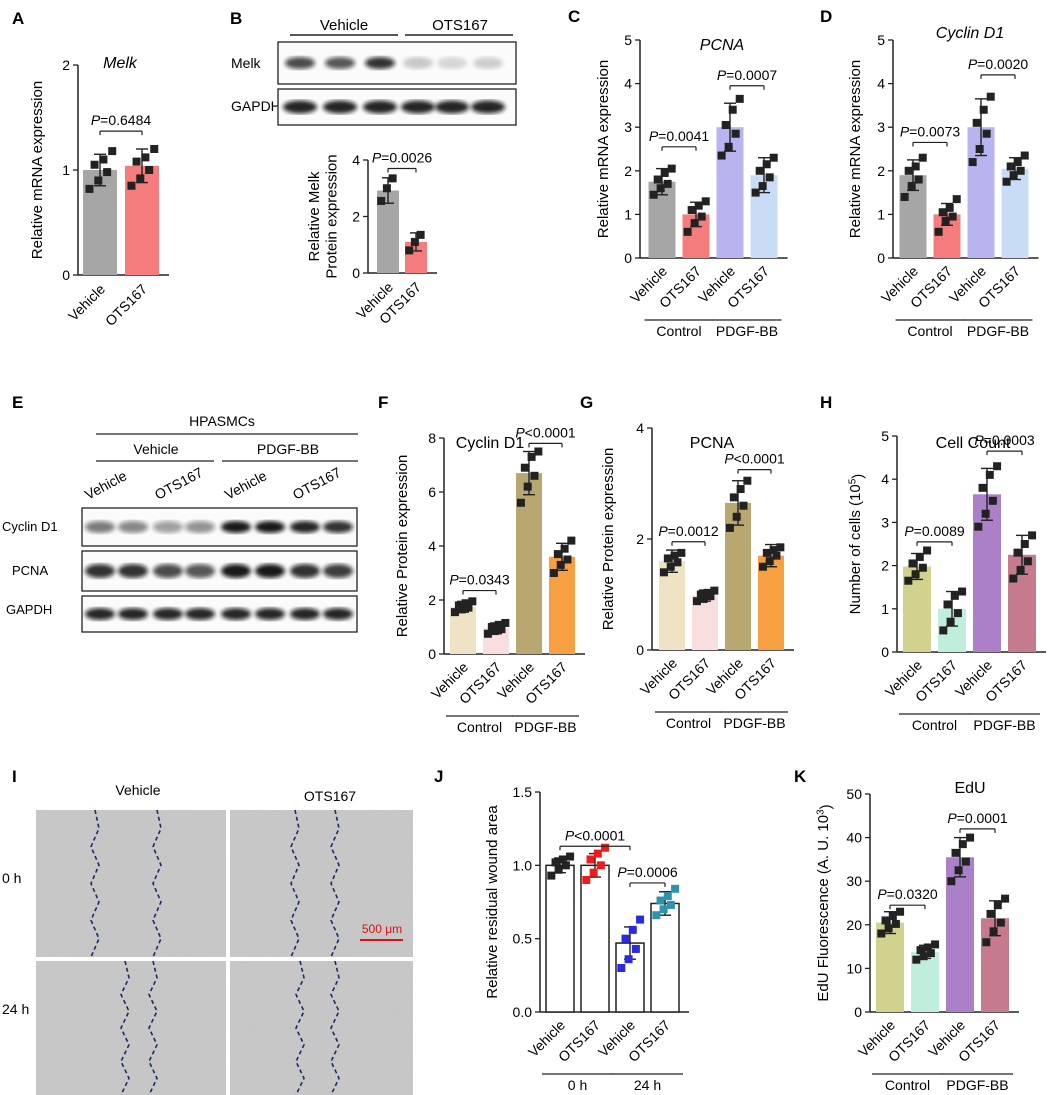 This screenshot has height=1095, width=1059. What do you see at coordinates (754, 723) in the screenshot?
I see `chart-g-group-label: PDGF-BB` at bounding box center [754, 723].